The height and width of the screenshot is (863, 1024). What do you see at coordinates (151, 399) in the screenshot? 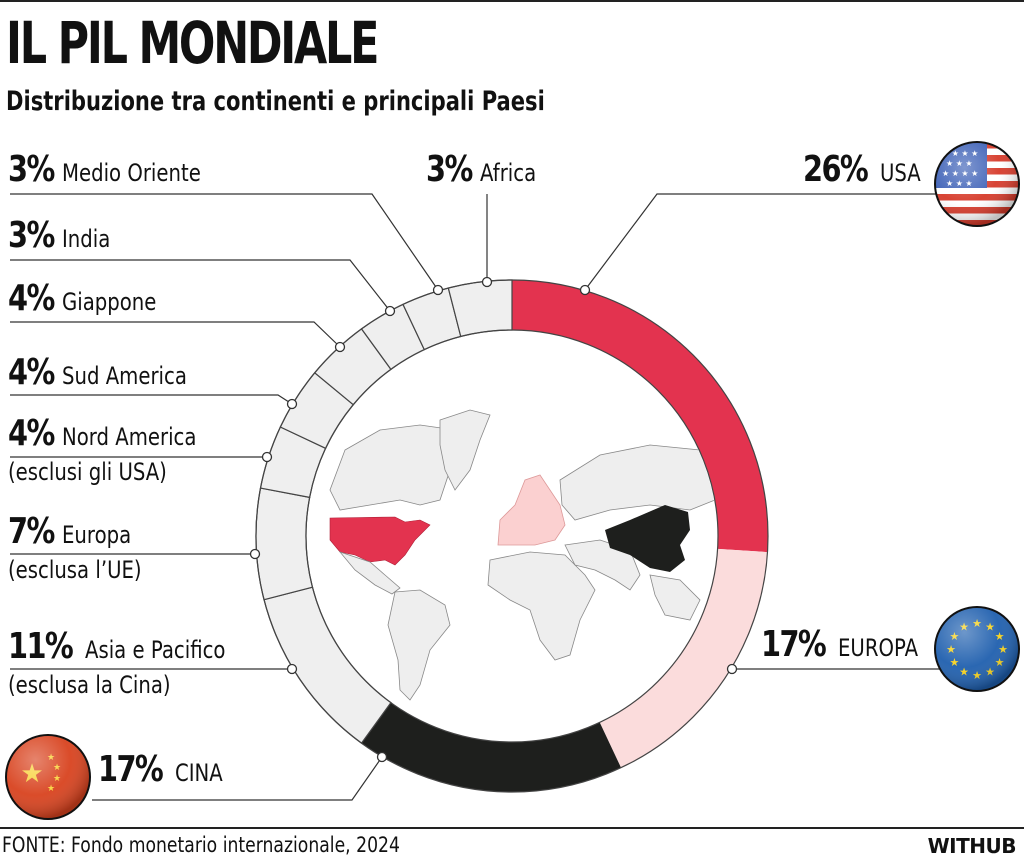
I see `leader-sud-america` at bounding box center [151, 399].